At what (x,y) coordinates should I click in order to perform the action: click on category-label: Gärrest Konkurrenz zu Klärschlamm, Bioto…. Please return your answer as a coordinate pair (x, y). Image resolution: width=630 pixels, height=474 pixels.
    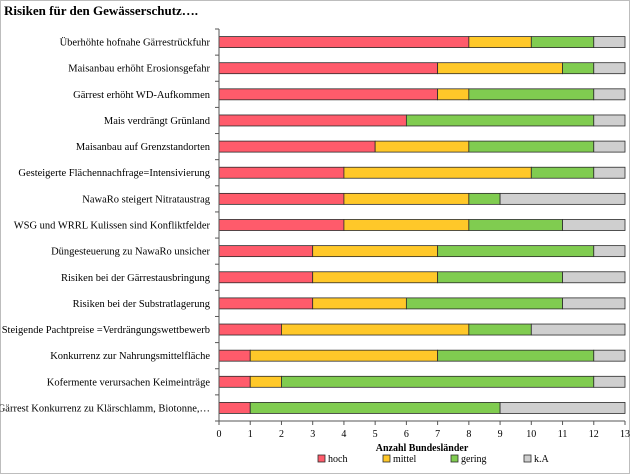
    Looking at the image, I should click on (105, 408).